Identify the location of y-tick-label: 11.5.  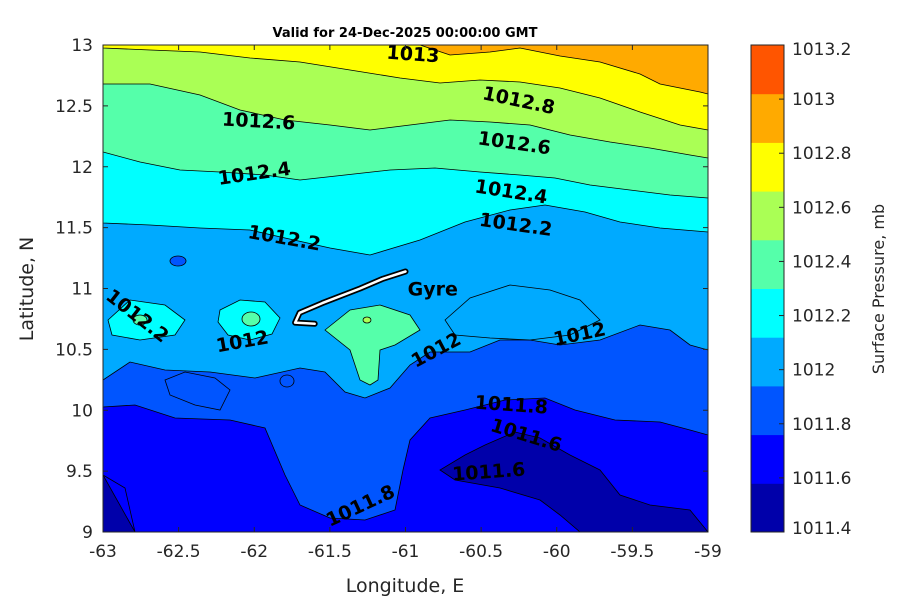
(74, 229).